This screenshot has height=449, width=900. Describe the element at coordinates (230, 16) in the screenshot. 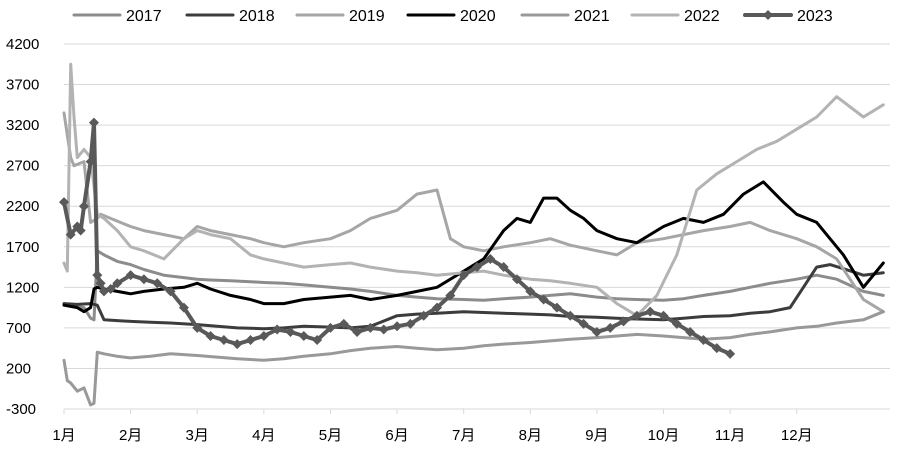

I see `legend-item-2018: 2018` at that location.